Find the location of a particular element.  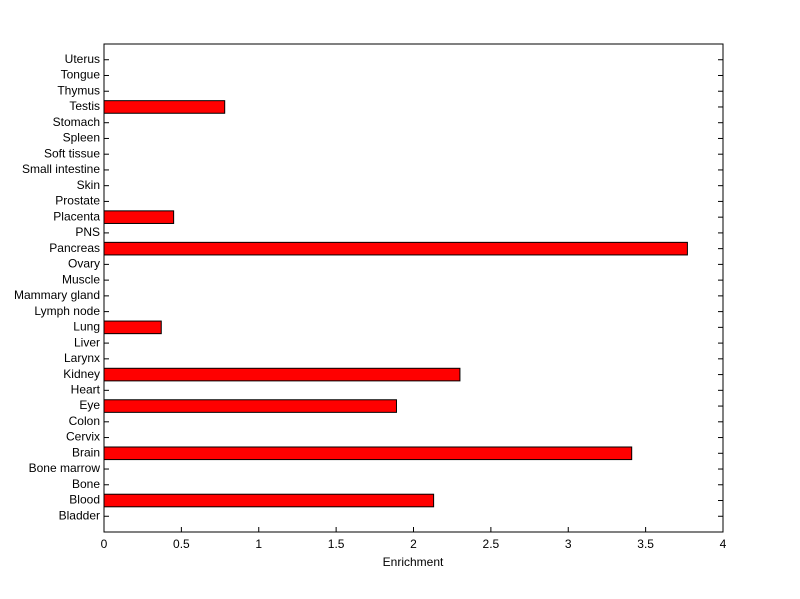

y-tick-label: Prostate is located at coordinates (77, 201).